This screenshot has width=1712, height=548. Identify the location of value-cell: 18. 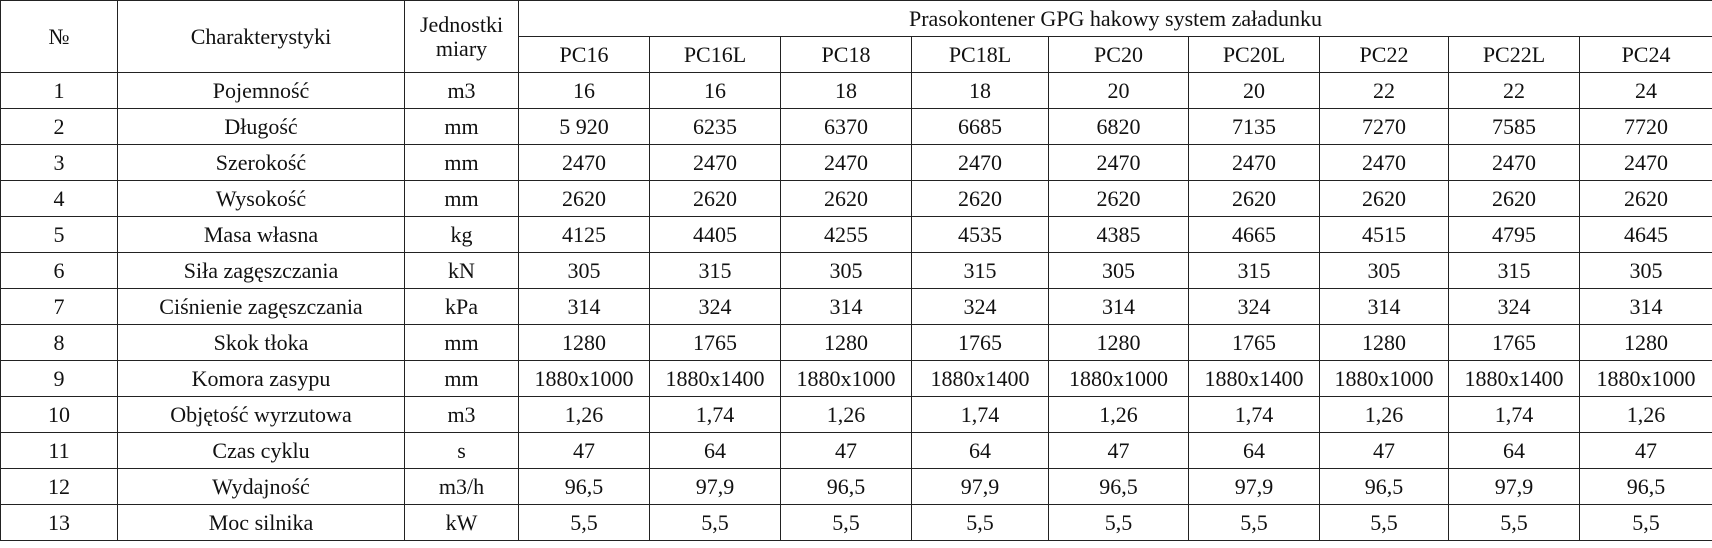
(846, 90).